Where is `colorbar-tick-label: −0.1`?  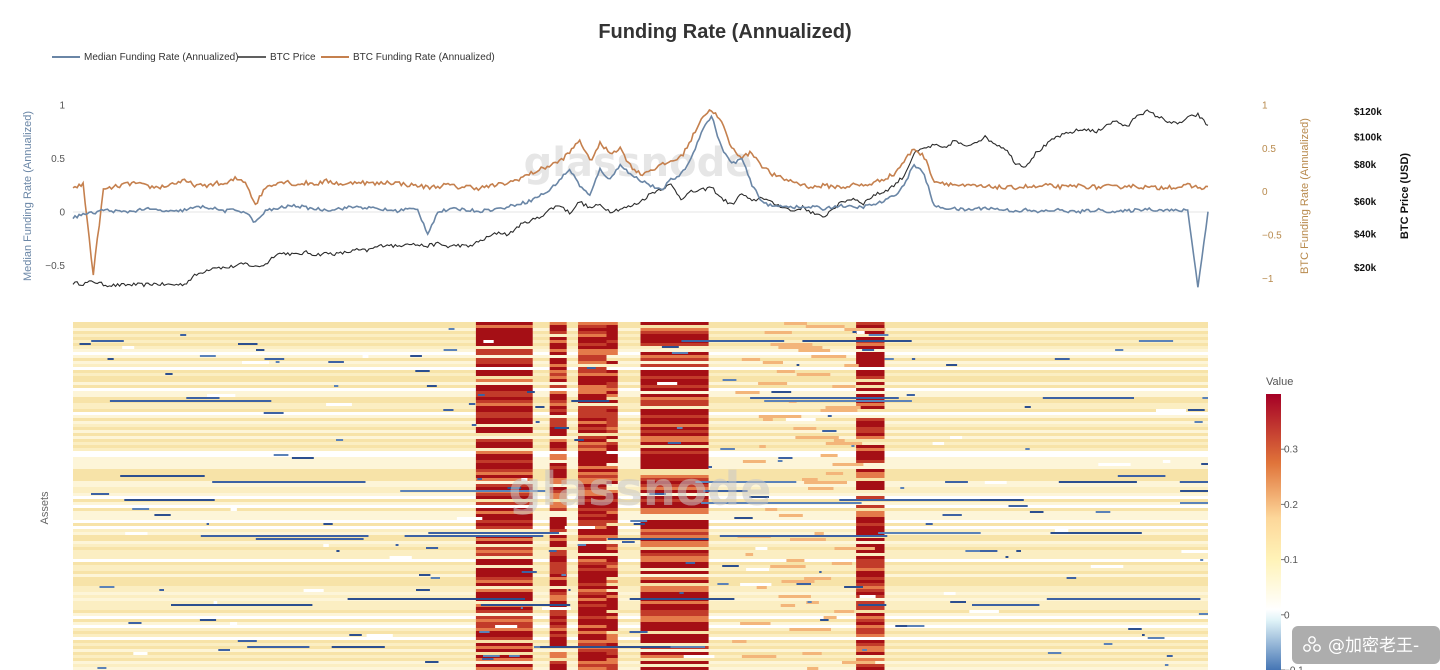
colorbar-tick-label: −0.1 is located at coordinates (1294, 668).